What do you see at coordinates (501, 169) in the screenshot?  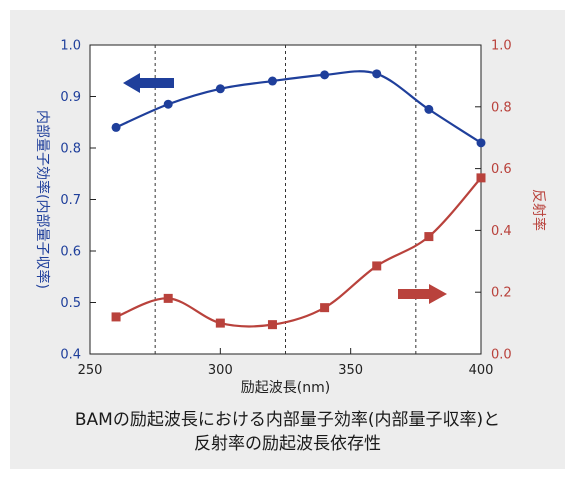 I see `y-right-tick-label: 0.6` at bounding box center [501, 169].